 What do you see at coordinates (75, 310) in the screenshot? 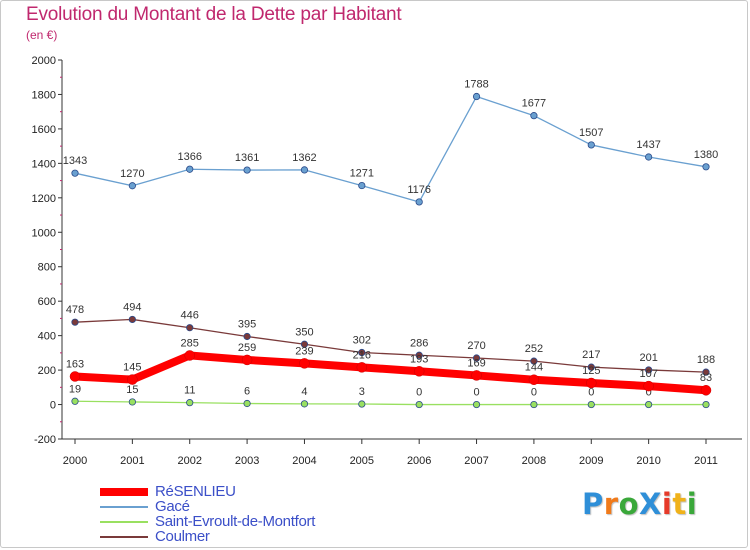
I see `data-label: 478` at bounding box center [75, 310].